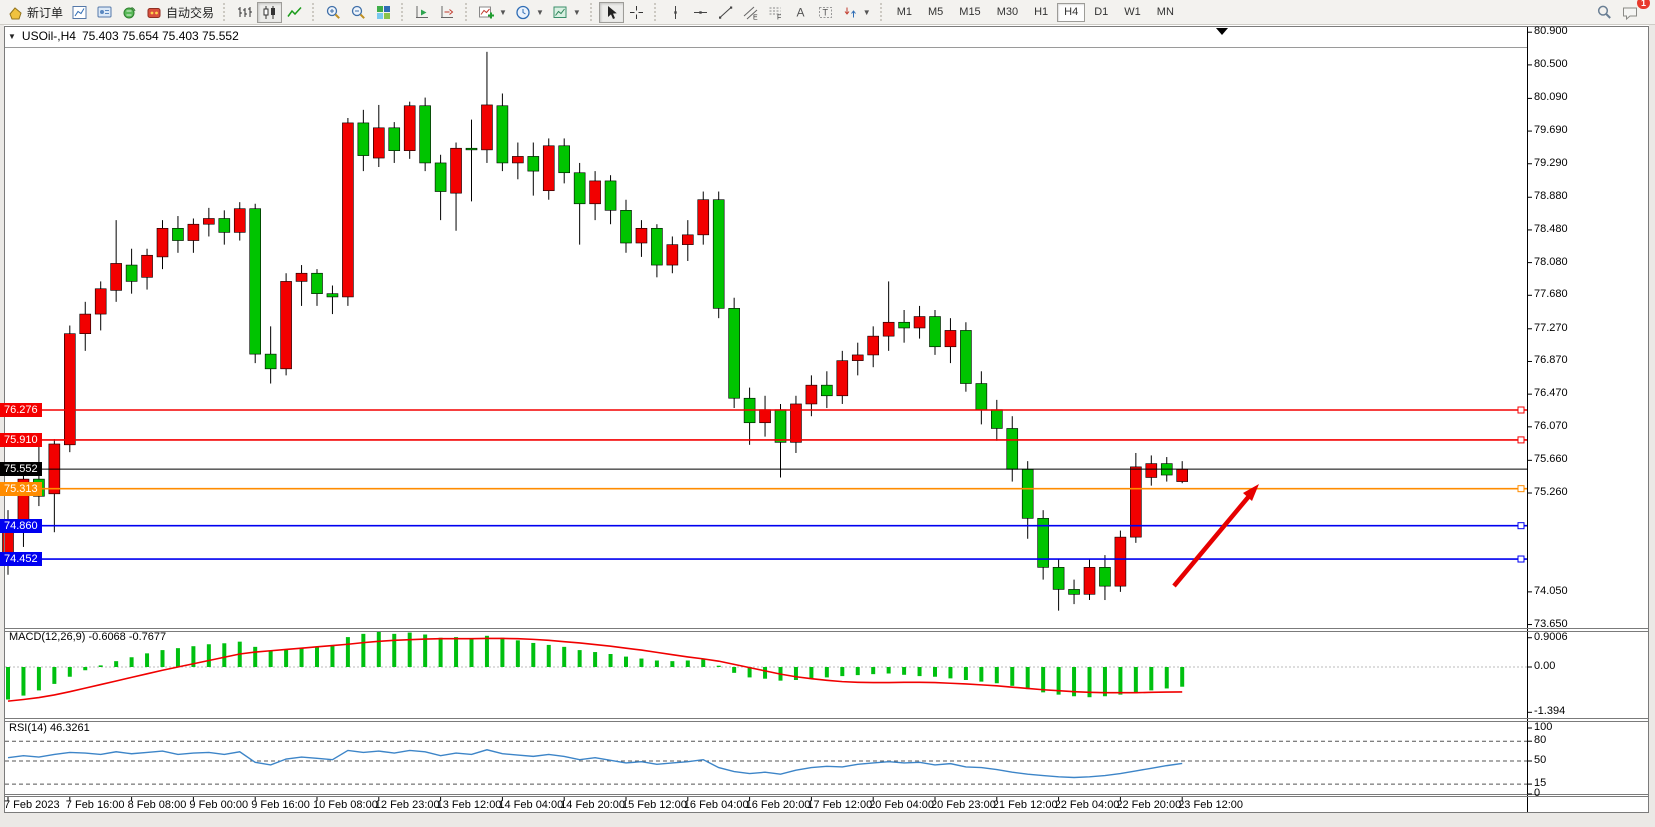  I want to click on vertical-line-tool-button, so click(675, 12).